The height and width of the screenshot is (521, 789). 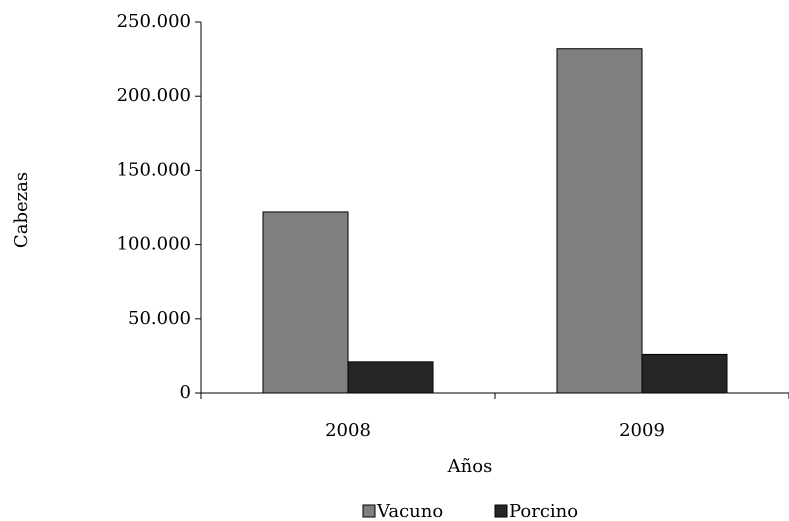 I want to click on legend-label: Vacuno, so click(x=409, y=511).